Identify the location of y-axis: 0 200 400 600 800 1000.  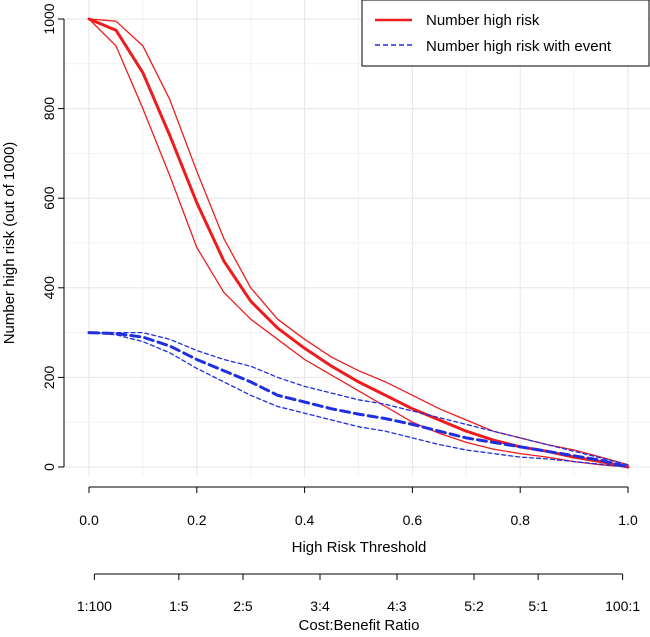
(53, 237).